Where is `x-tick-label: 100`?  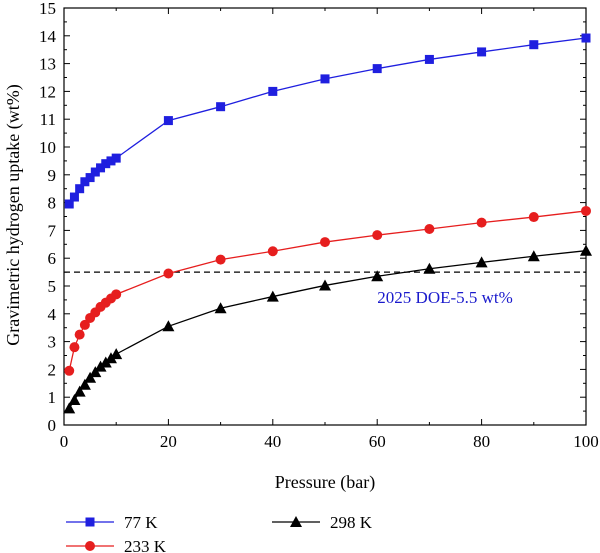 x-tick-label: 100 is located at coordinates (586, 441).